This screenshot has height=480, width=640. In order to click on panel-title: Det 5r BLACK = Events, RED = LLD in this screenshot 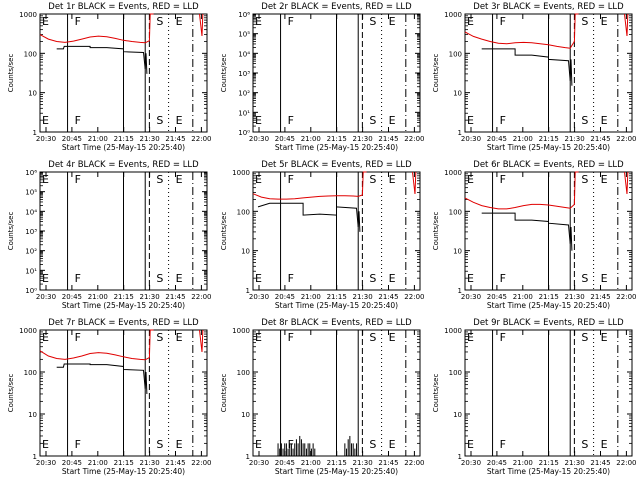, I will do `click(336, 165)`.